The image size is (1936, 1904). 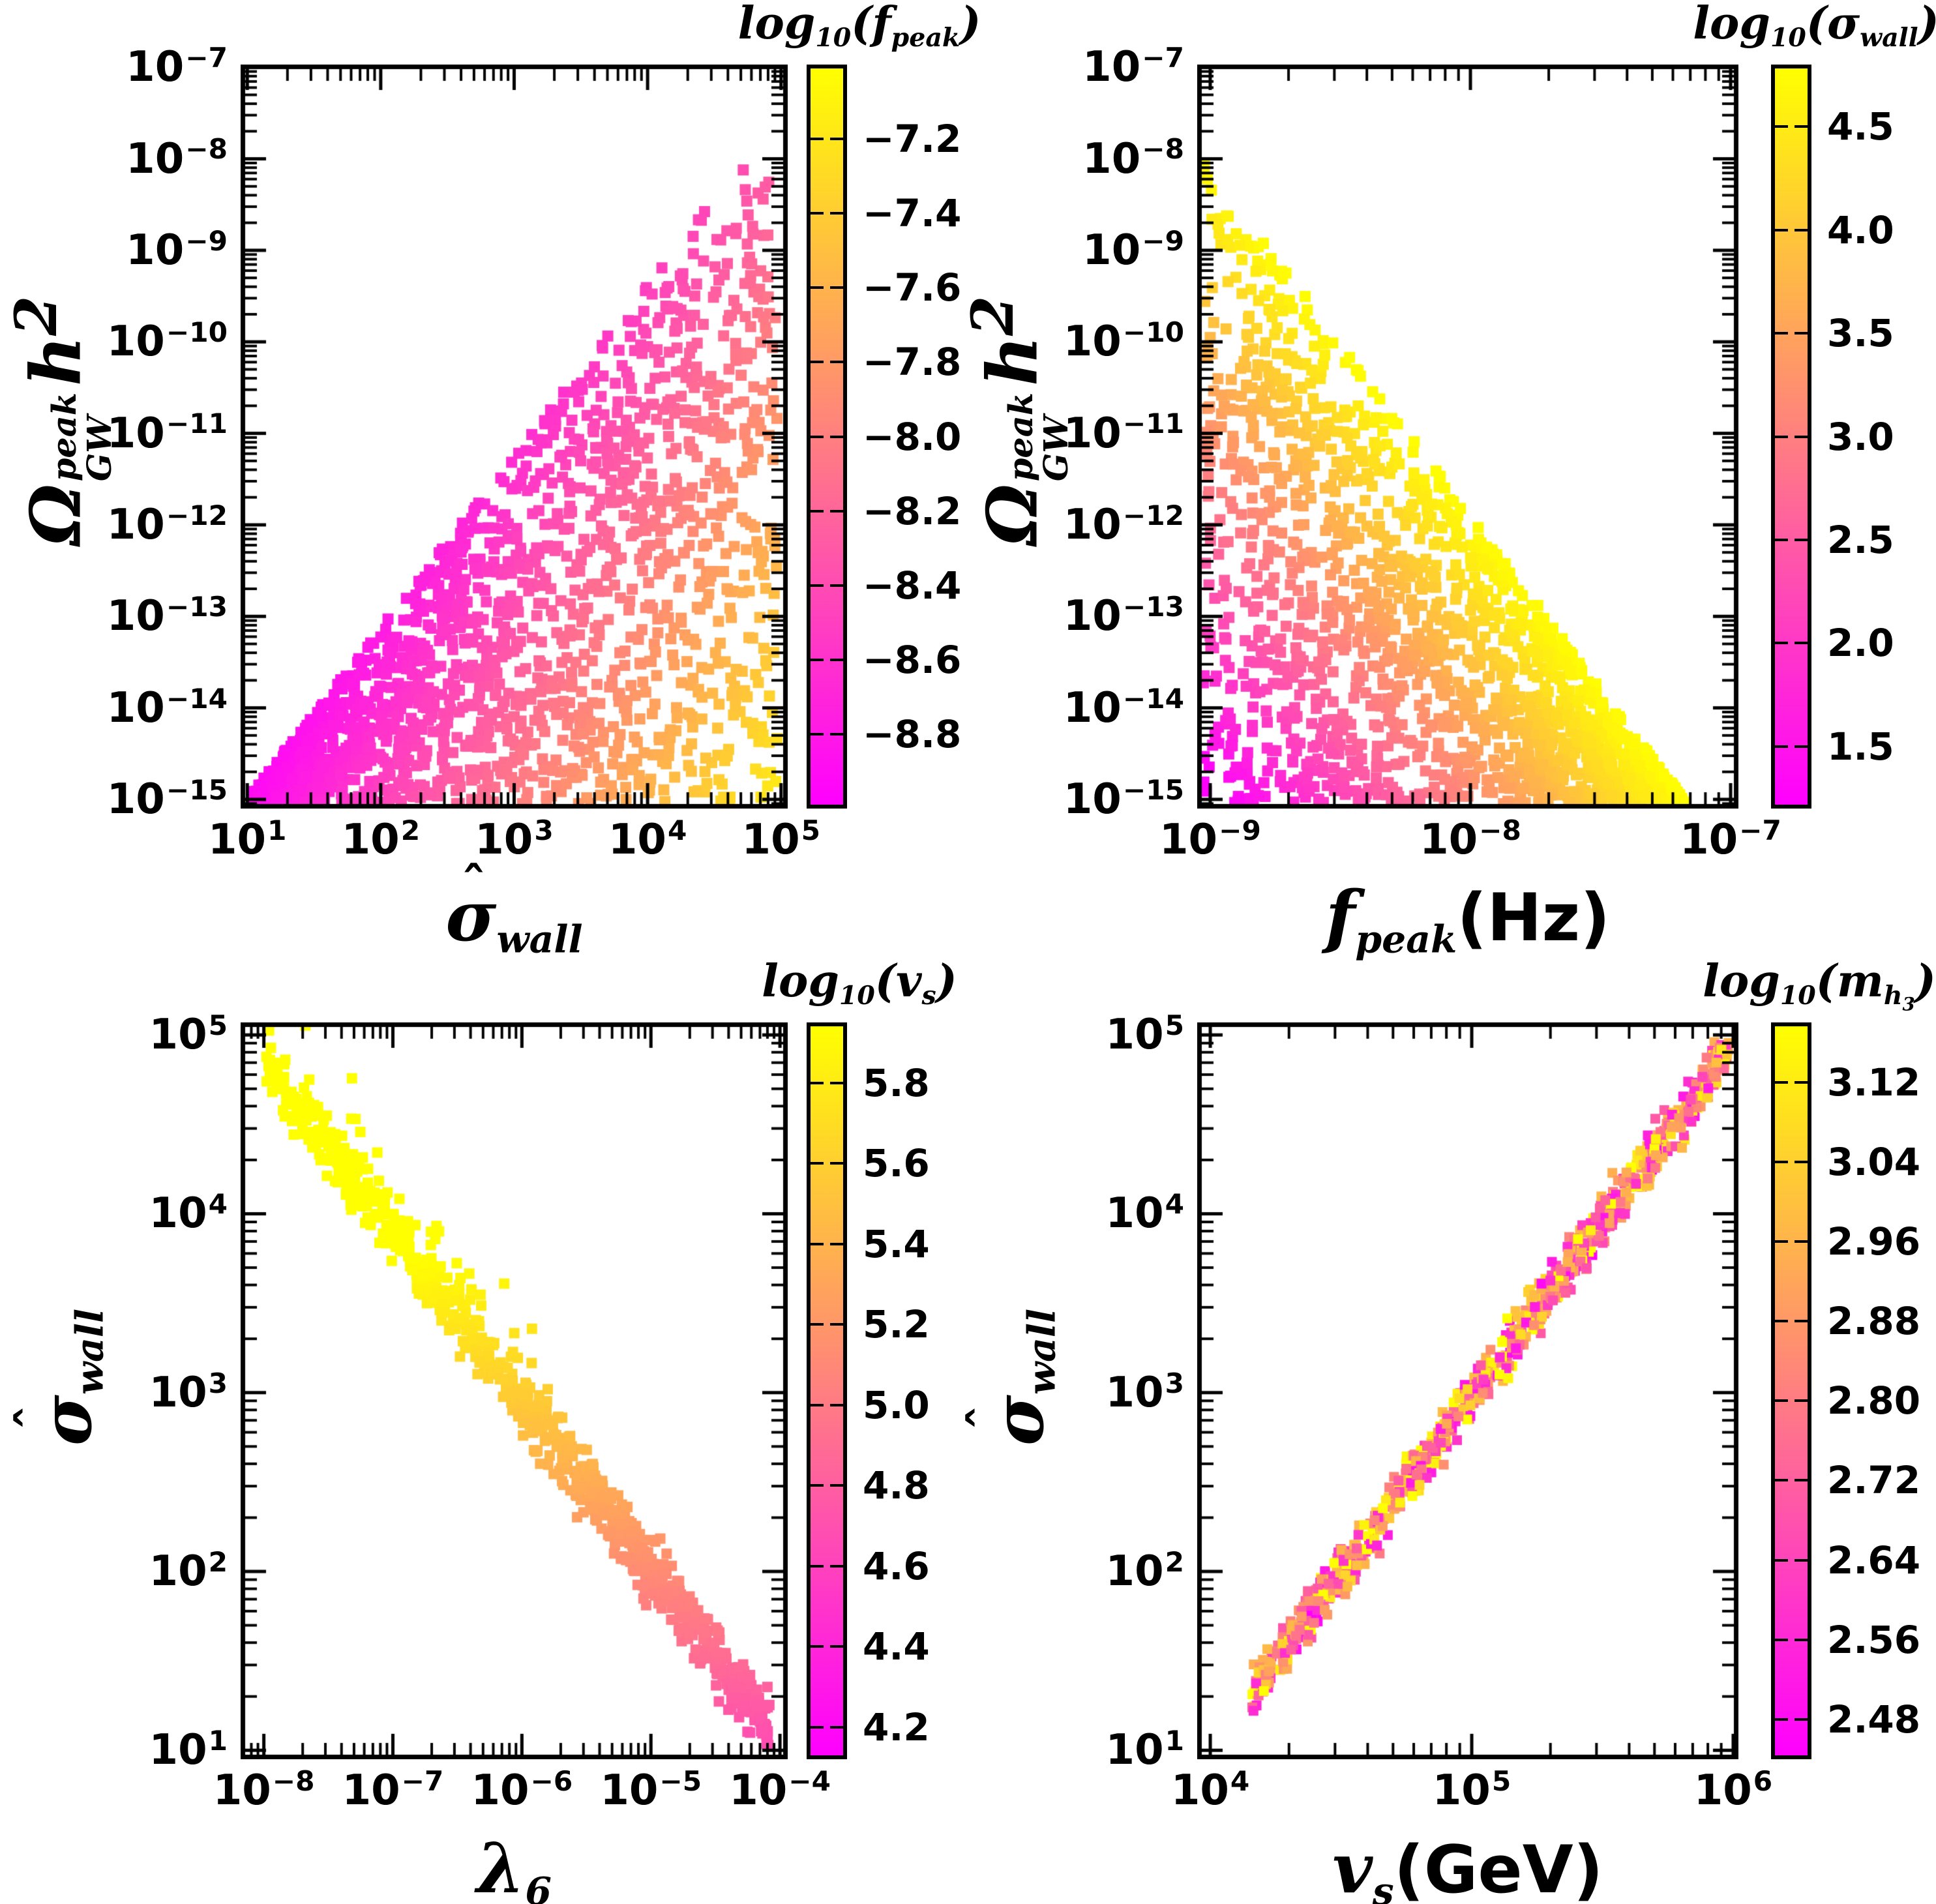 What do you see at coordinates (1210, 1789) in the screenshot?
I see `x-tick-label: 104` at bounding box center [1210, 1789].